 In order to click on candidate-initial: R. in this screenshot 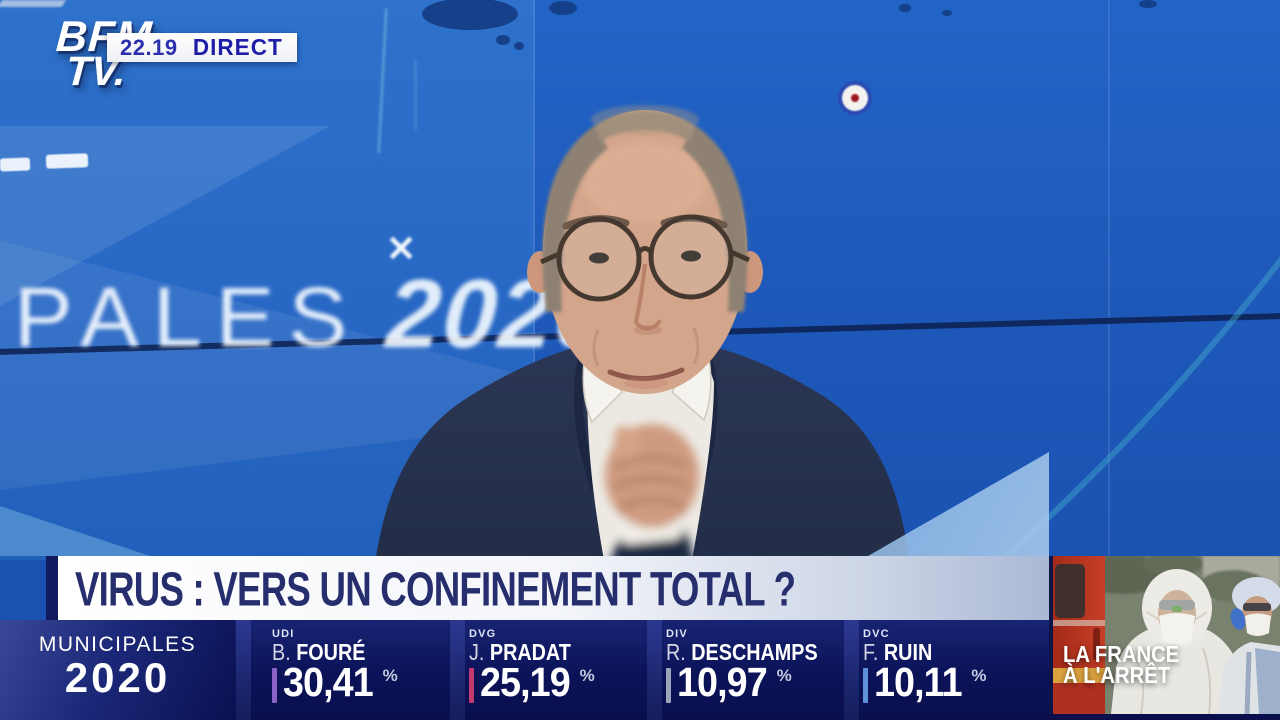, I will do `click(676, 652)`.